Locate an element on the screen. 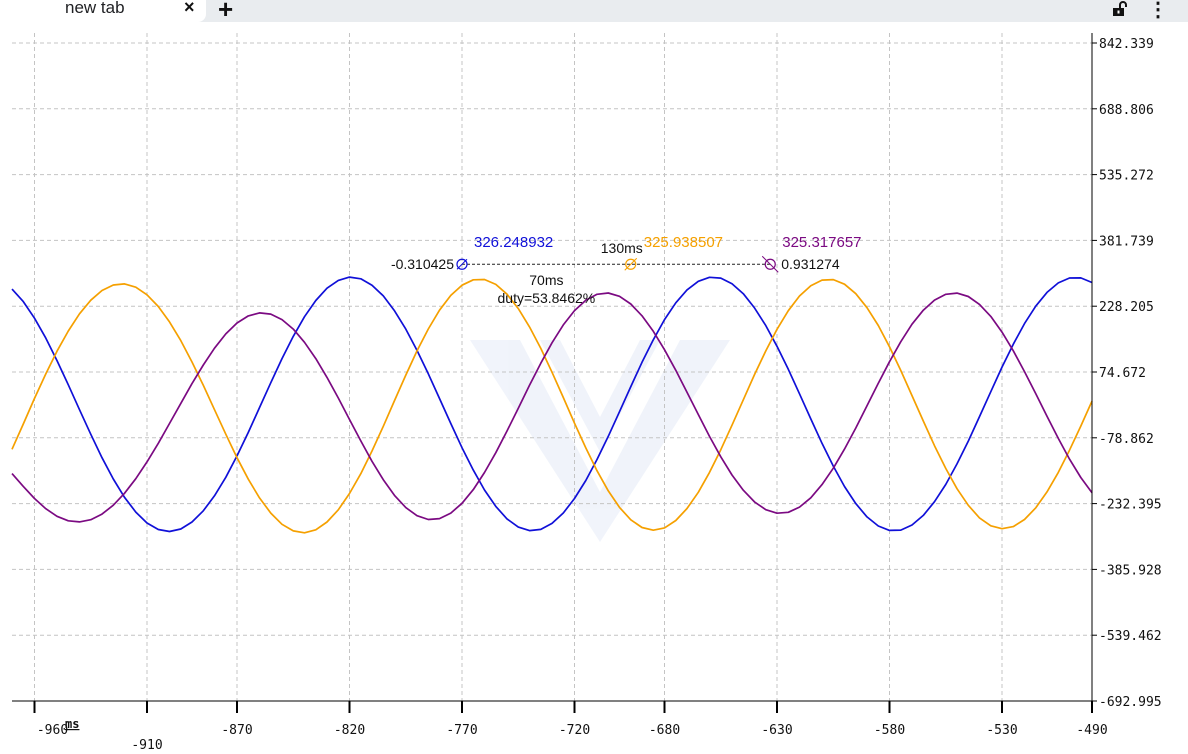 The image size is (1188, 754). inner-label: 70ms is located at coordinates (546, 280).